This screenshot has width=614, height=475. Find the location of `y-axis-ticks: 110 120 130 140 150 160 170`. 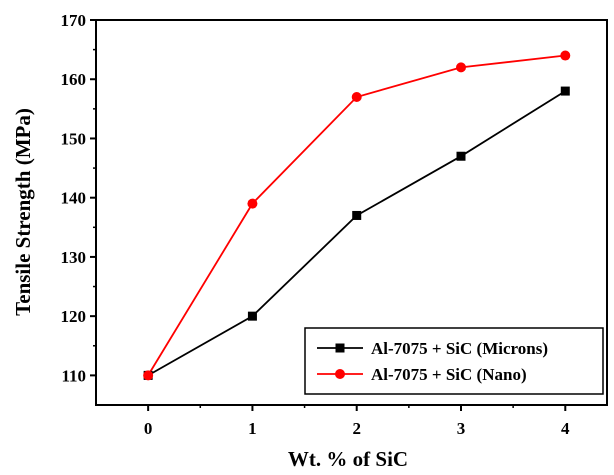

y-axis-ticks: 110 120 130 140 150 160 170 is located at coordinates (78, 198).